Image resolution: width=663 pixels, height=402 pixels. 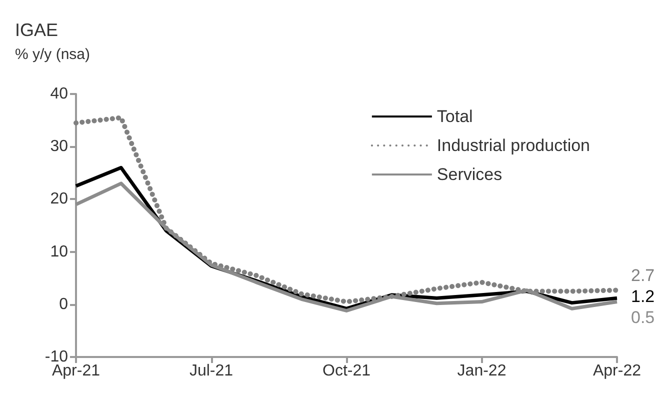 I want to click on y-tick-label: 0, so click(x=63, y=304).